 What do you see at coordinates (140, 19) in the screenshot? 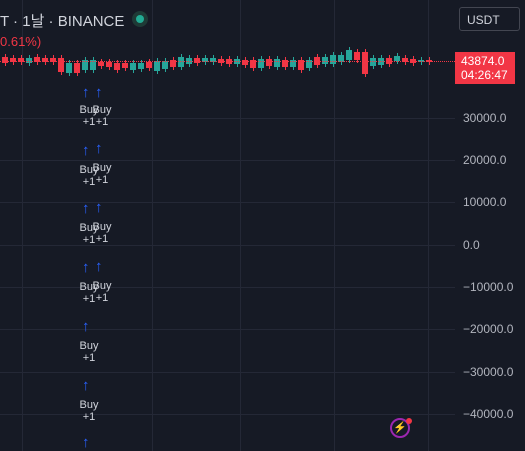
I see `market-status-icon` at bounding box center [140, 19].